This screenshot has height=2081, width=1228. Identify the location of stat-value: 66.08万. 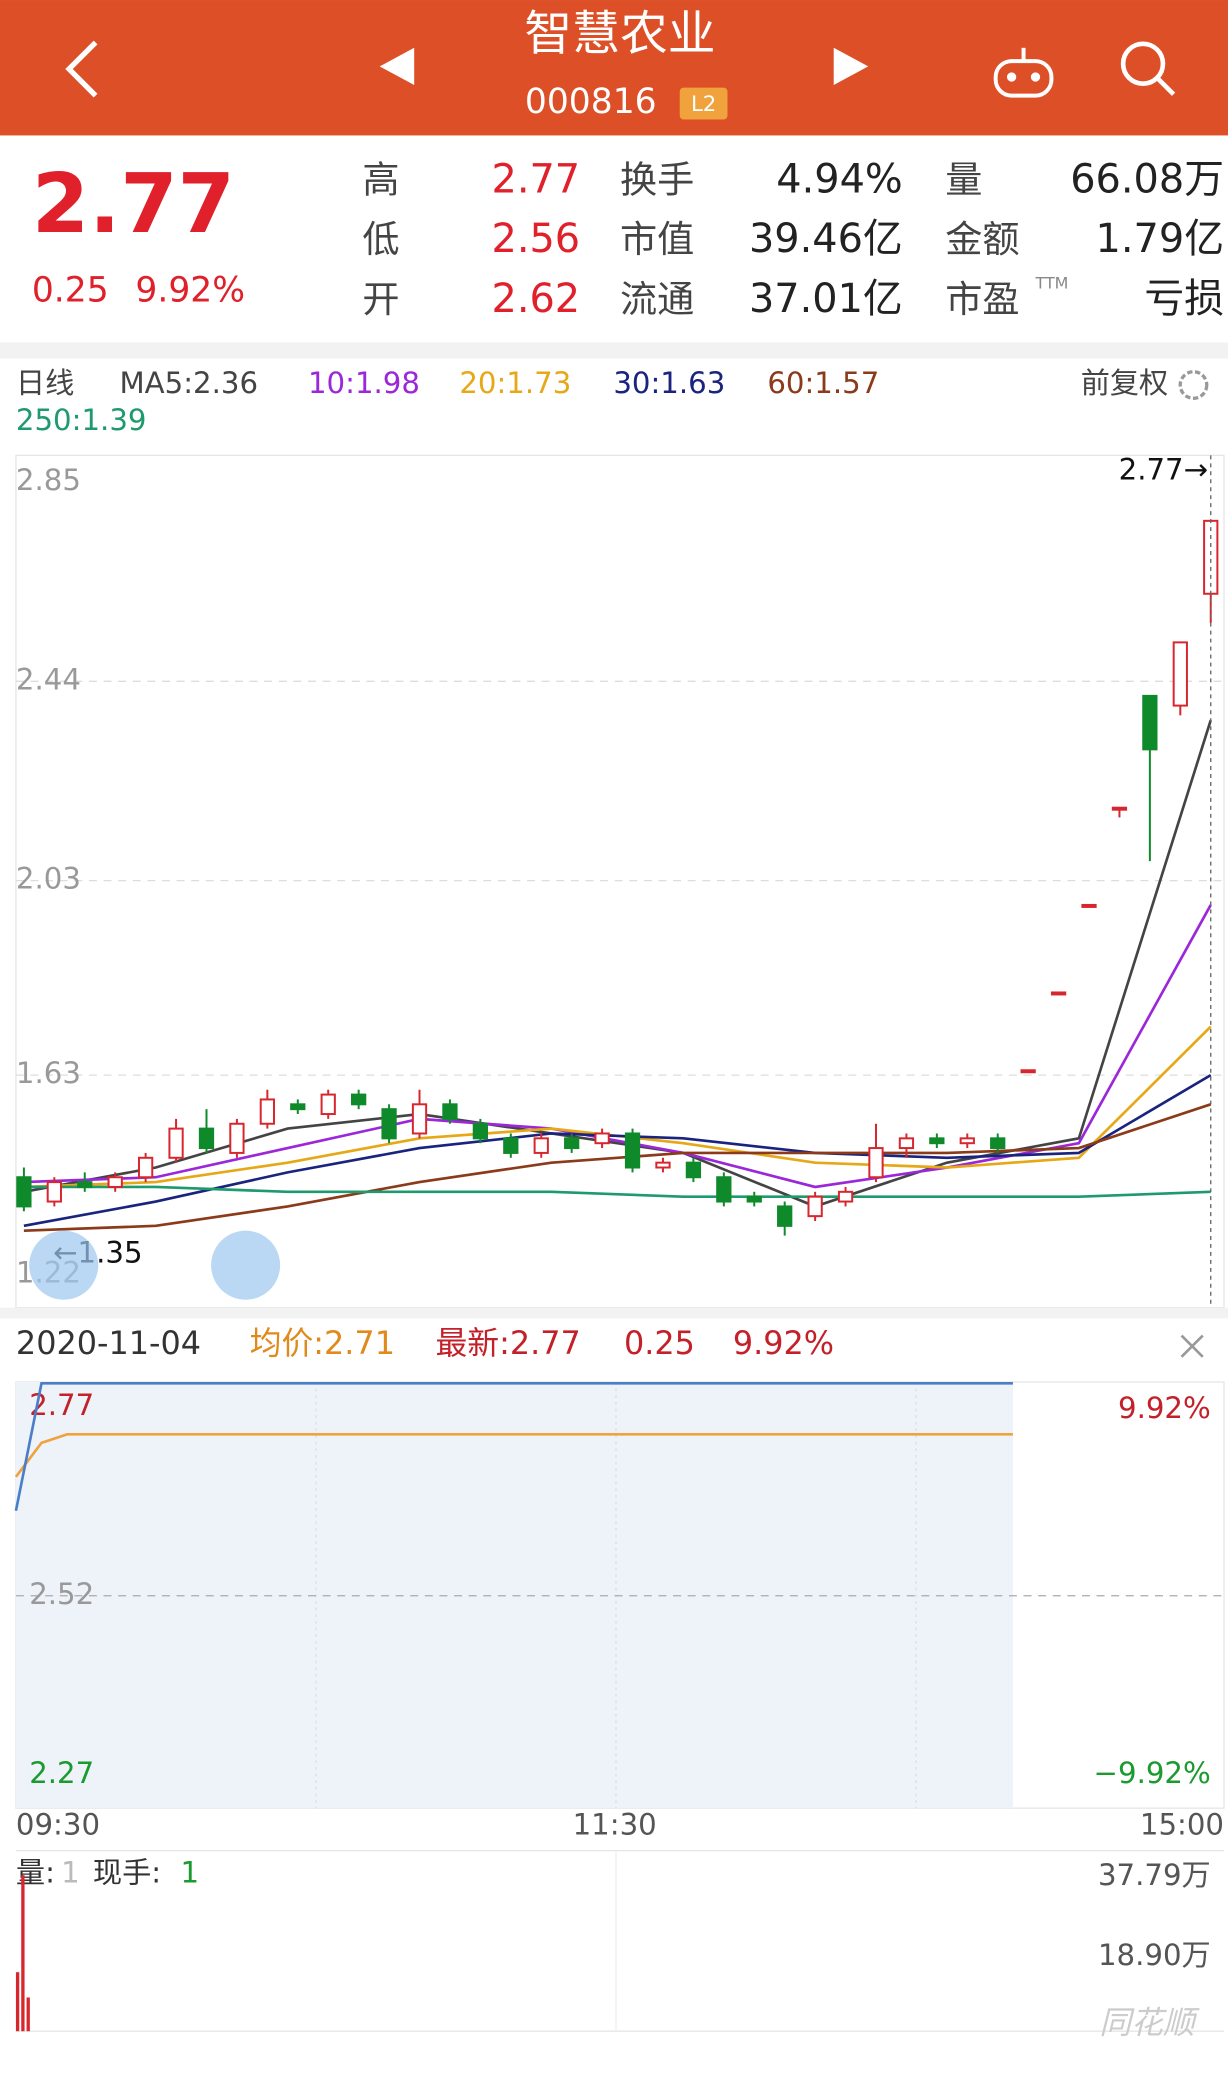
(1147, 179).